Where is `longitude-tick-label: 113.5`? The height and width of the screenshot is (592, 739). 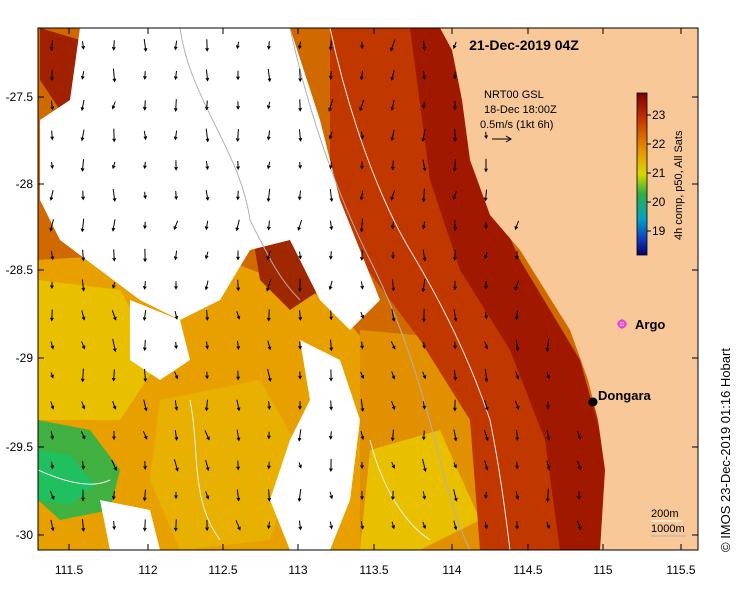
longitude-tick-label: 113.5 is located at coordinates (373, 570).